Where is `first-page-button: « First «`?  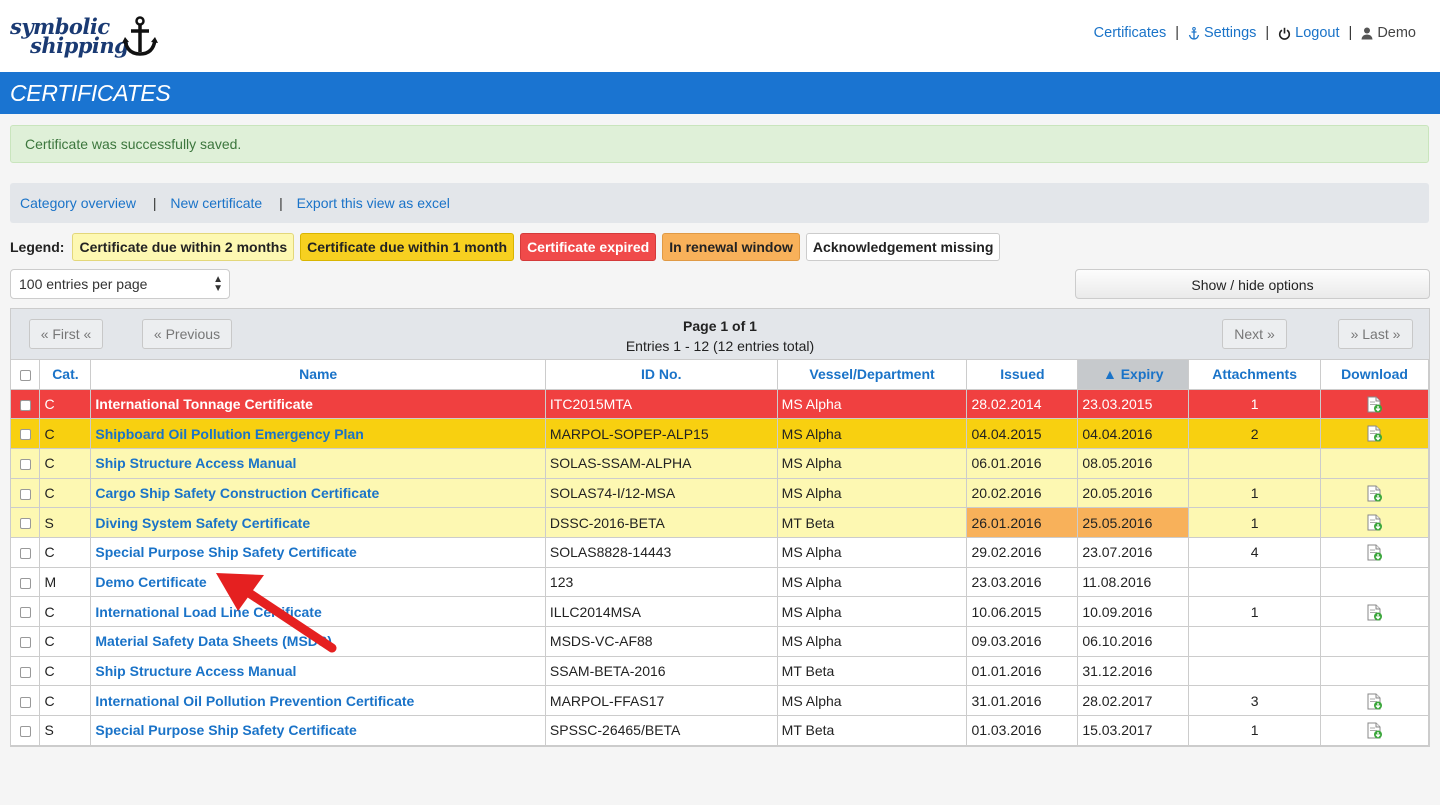
first-page-button: « First « is located at coordinates (66, 334).